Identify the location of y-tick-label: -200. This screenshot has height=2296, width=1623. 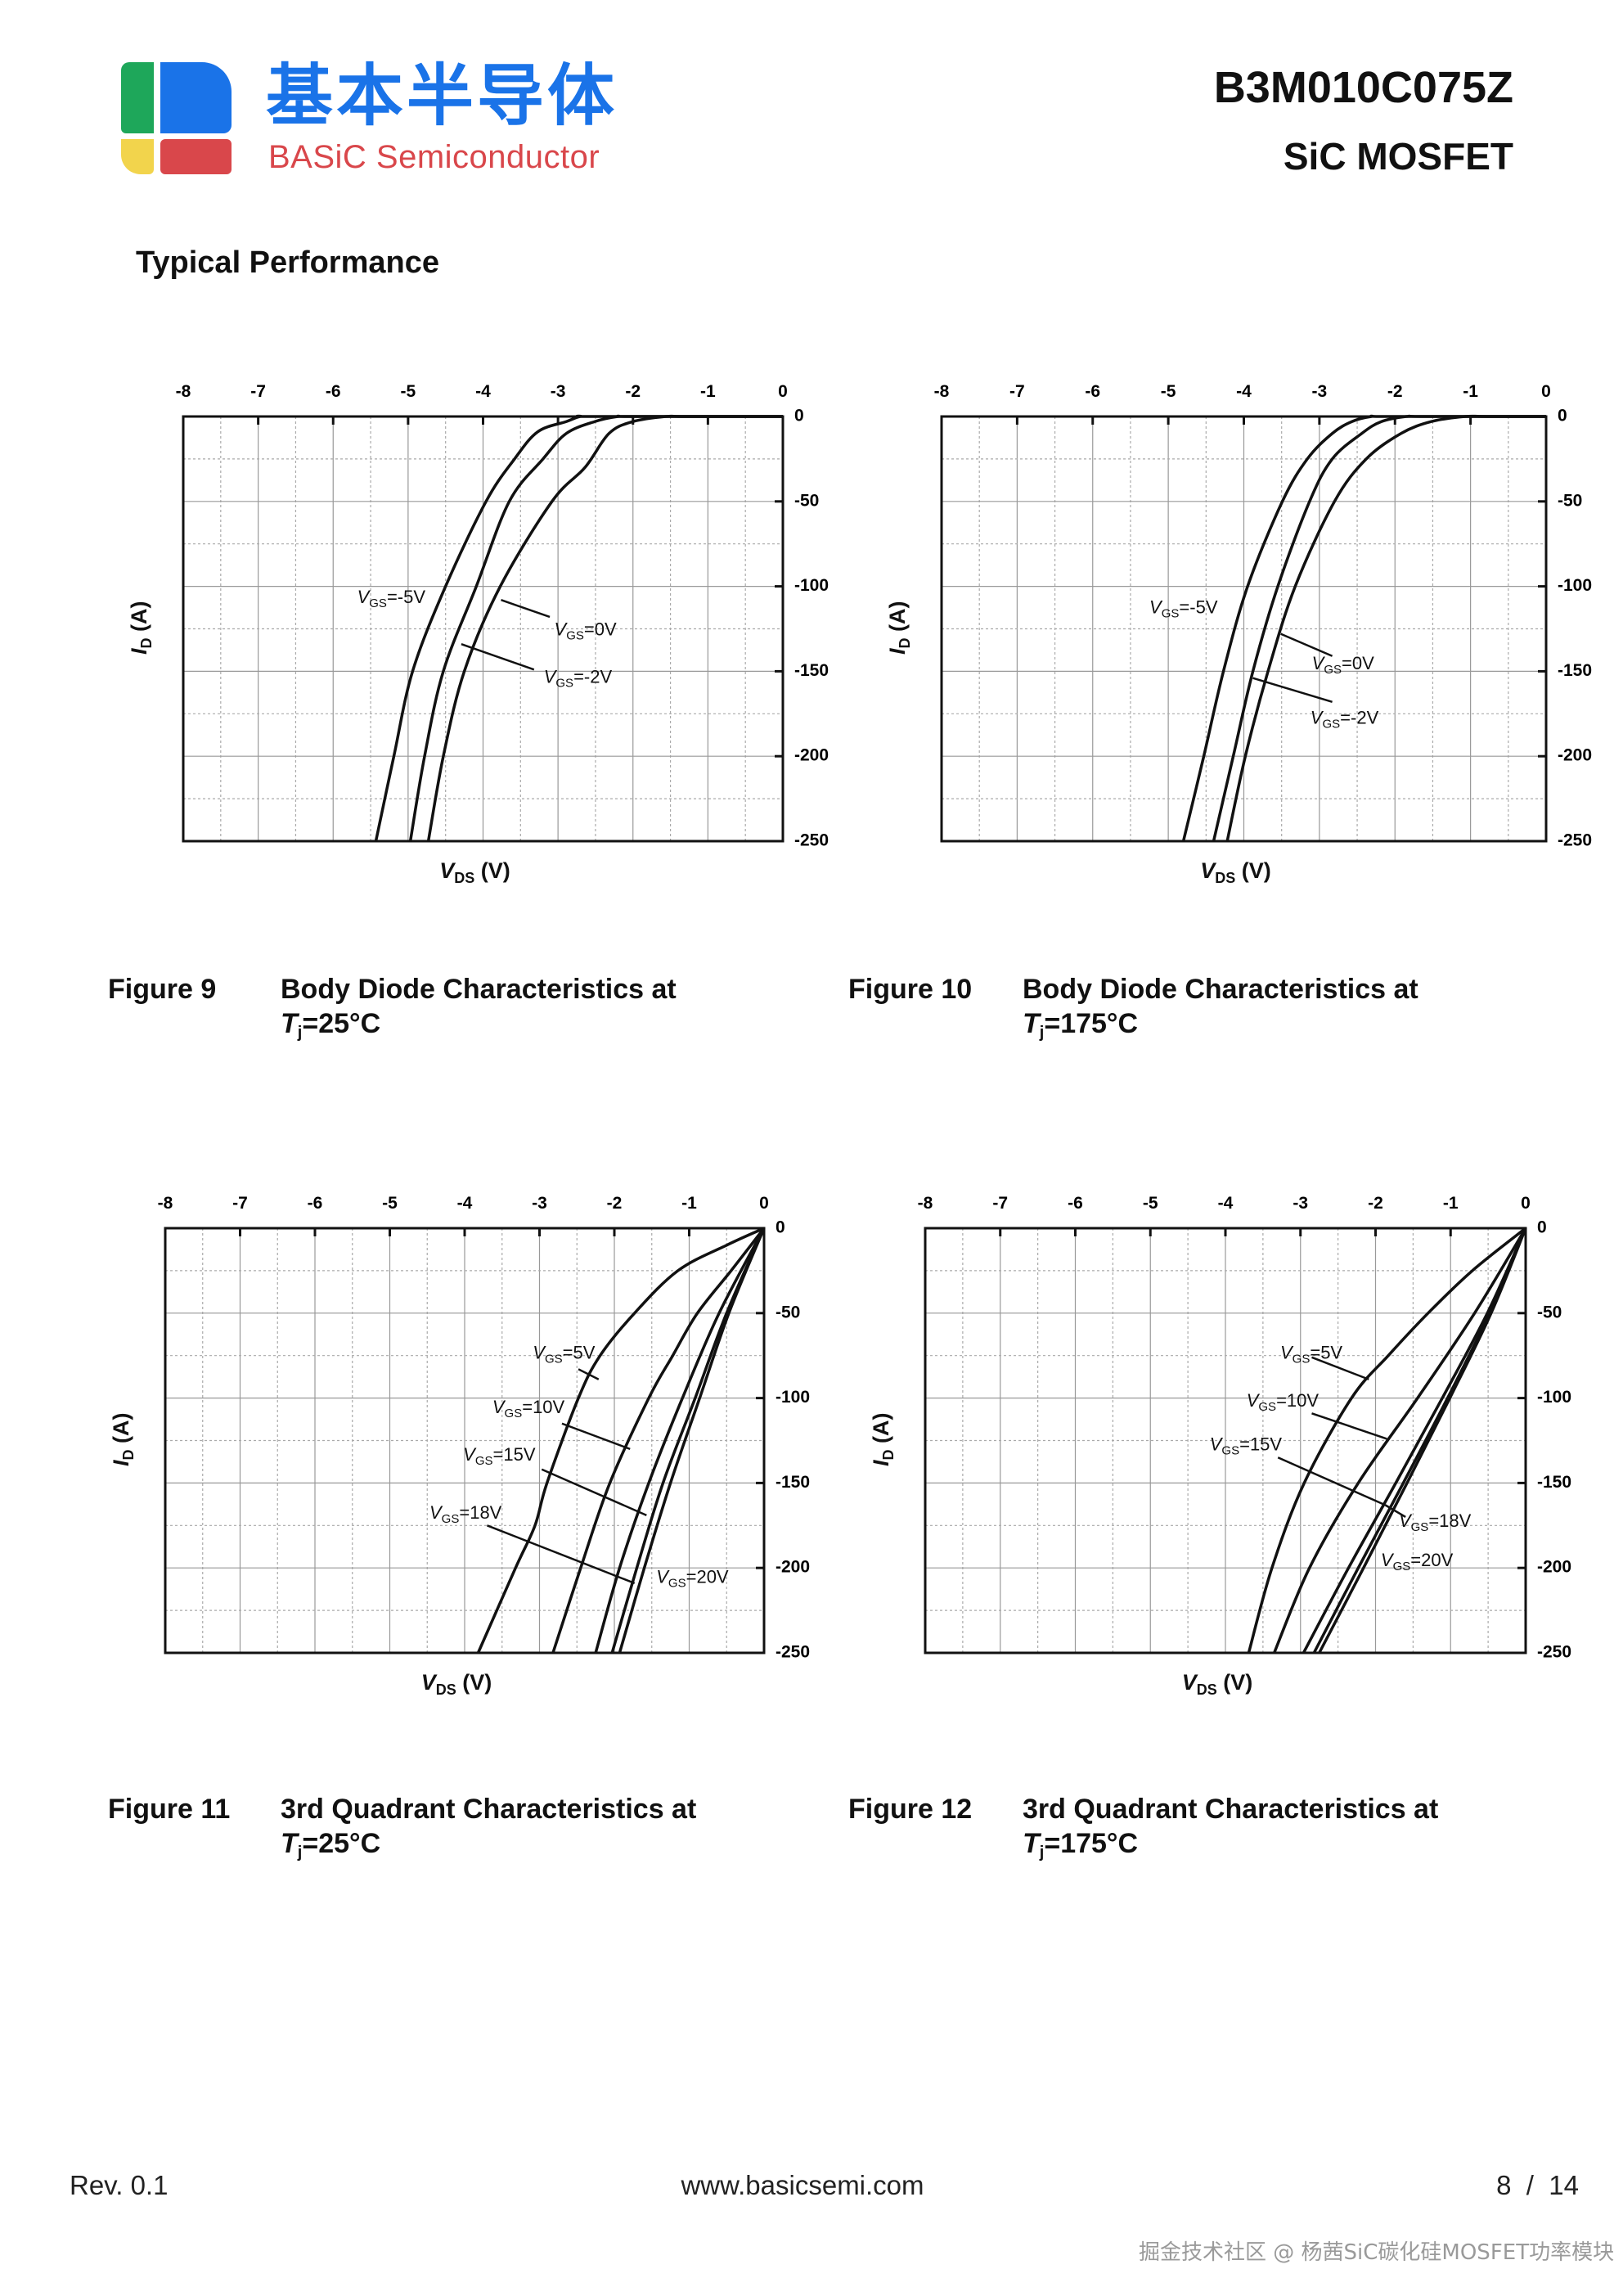
(1575, 755).